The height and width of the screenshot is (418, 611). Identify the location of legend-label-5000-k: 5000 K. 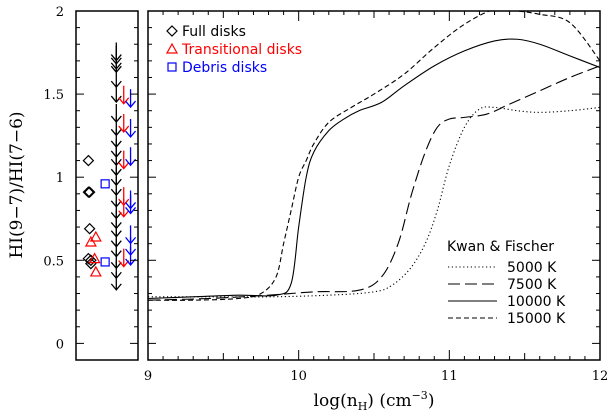
(532, 268).